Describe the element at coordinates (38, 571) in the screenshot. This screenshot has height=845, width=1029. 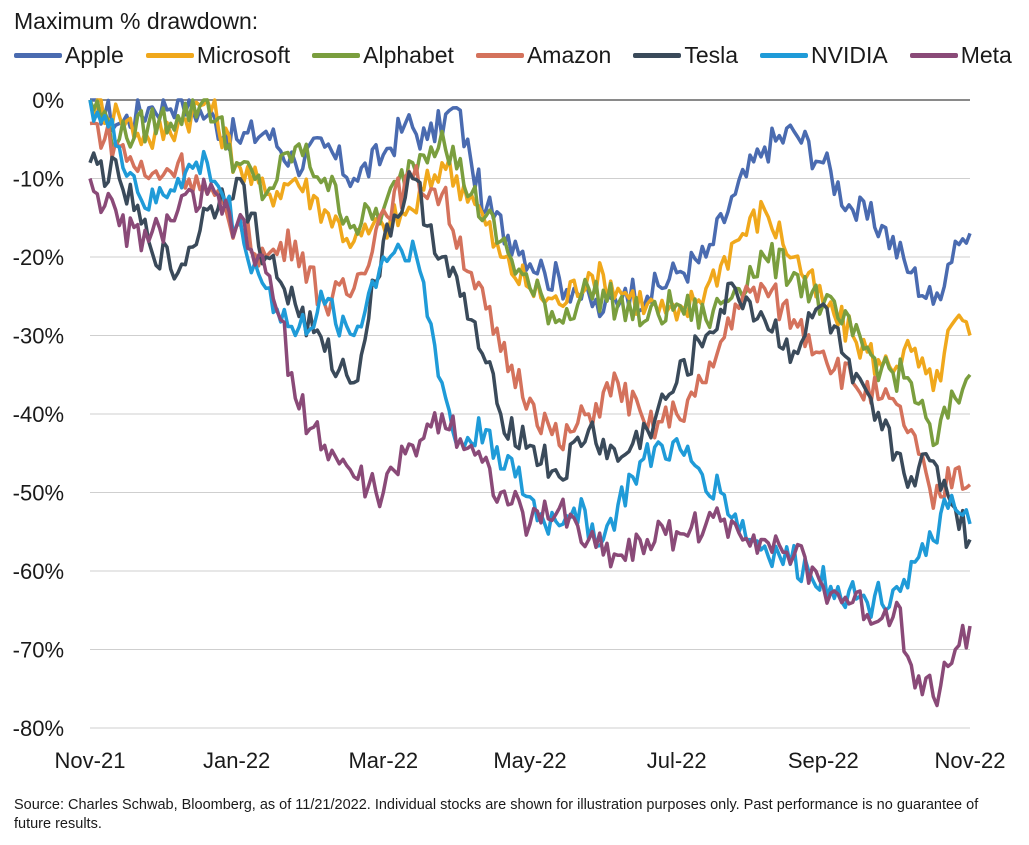
I see `y-tick-label: -60%` at that location.